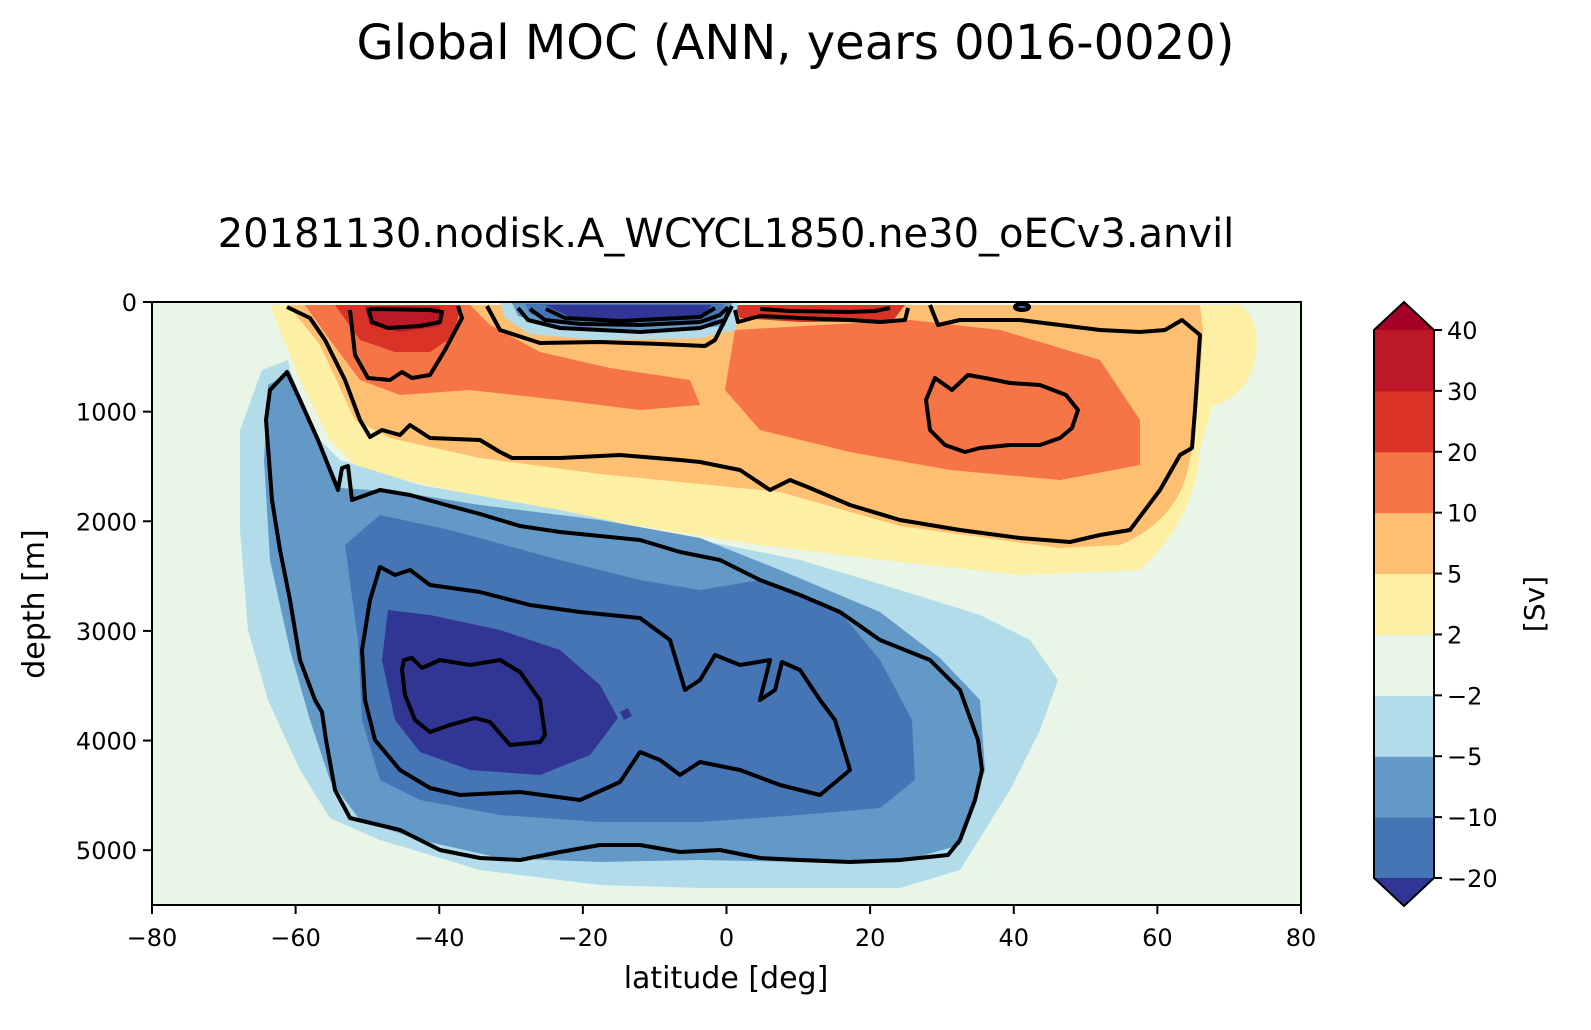 The height and width of the screenshot is (1030, 1591). What do you see at coordinates (1002, 413) in the screenshot?
I see `contour-pos-10-closed` at bounding box center [1002, 413].